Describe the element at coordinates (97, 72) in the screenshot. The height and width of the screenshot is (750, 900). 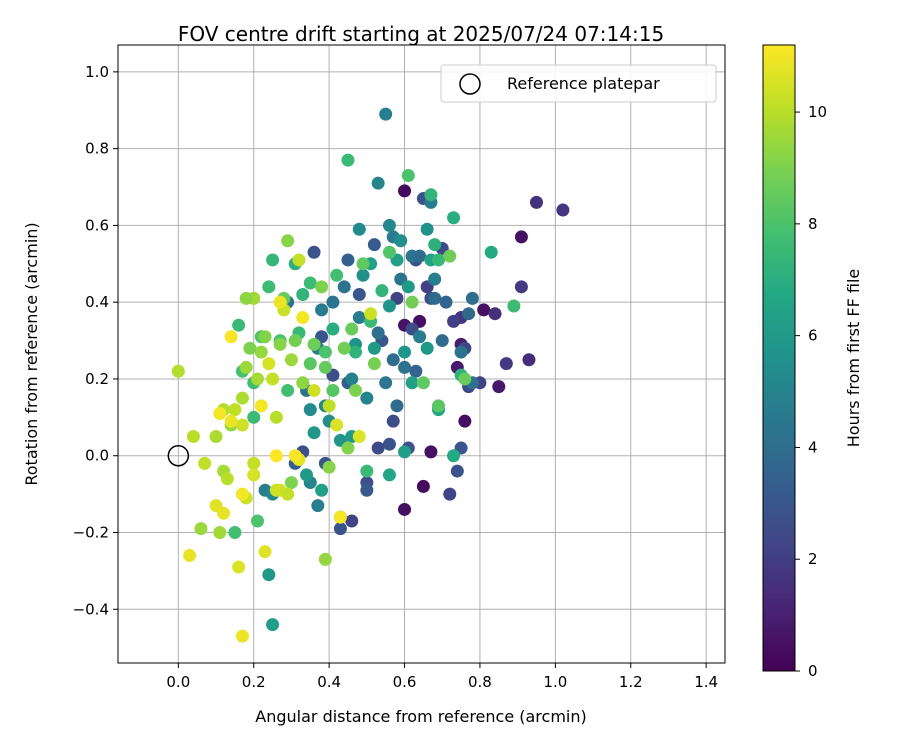
I see `y-tick-label: 1.0` at that location.